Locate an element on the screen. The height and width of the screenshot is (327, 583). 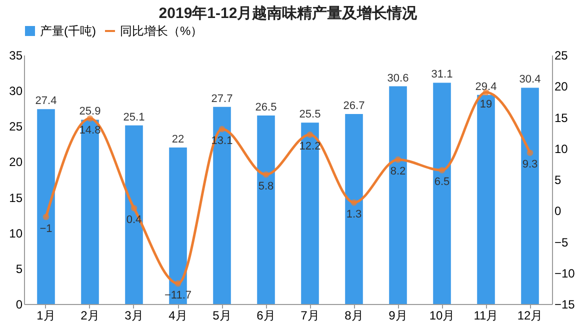
x-tick-label: 7月 is located at coordinates (310, 315).